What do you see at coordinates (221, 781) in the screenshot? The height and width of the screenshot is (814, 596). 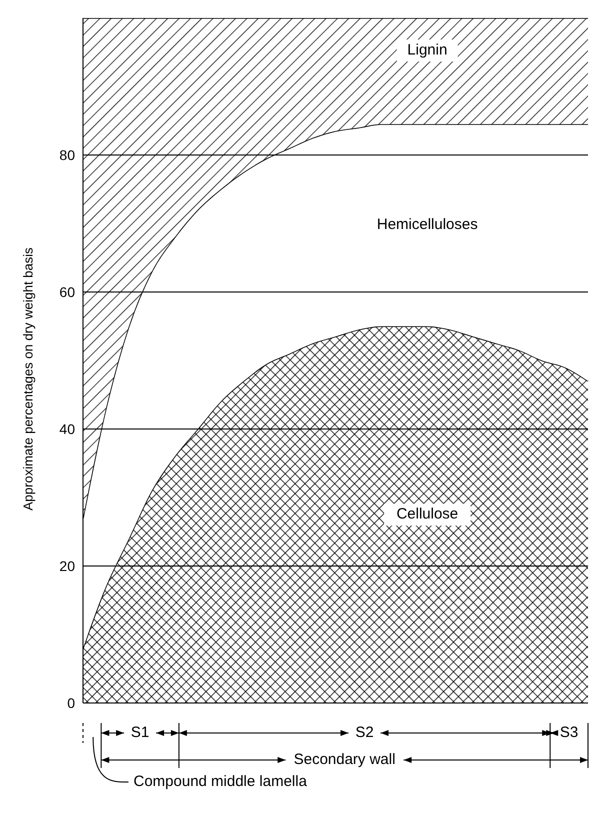 I see `text: Compound middle lamella` at bounding box center [221, 781].